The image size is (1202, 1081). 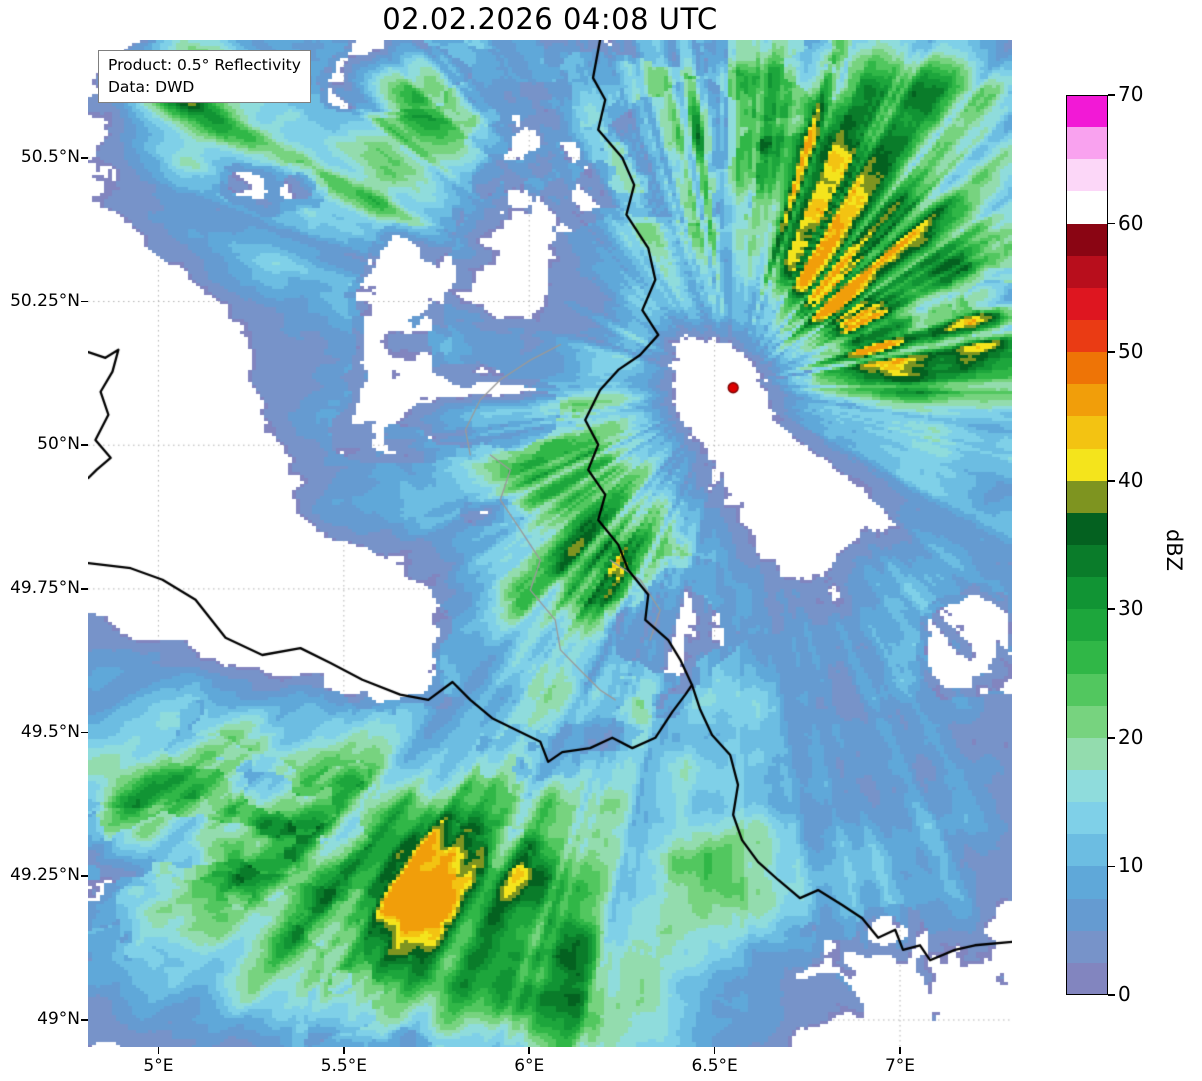 What do you see at coordinates (45, 875) in the screenshot?
I see `lat-tick-label: 49.25°N` at bounding box center [45, 875].